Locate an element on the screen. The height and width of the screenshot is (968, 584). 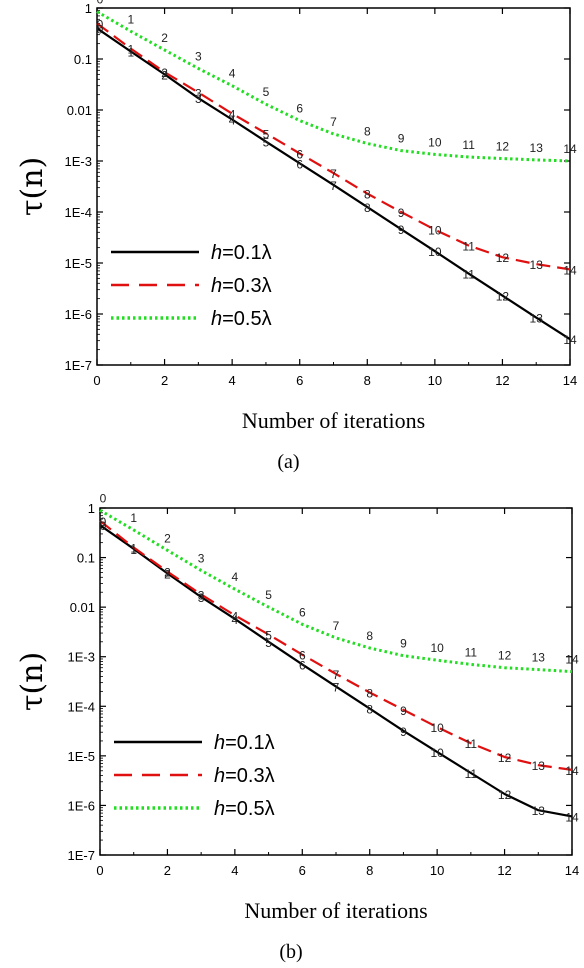
y-tick-label: 1E-5 is located at coordinates (81, 756).